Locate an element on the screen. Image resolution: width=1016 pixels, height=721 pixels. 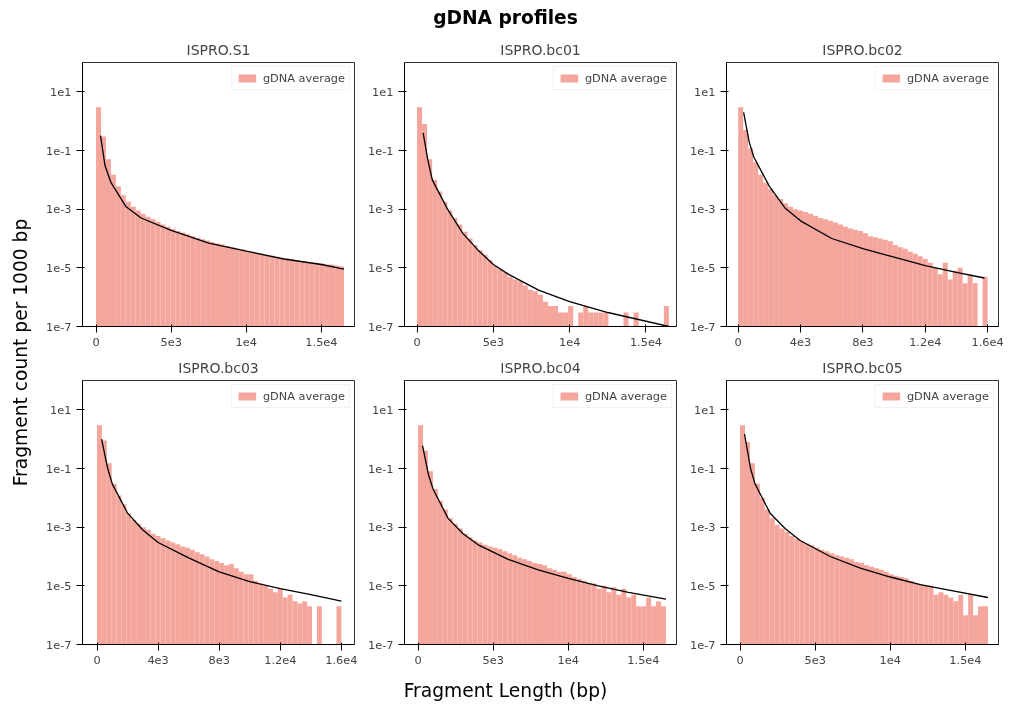
text: Fragment count per 1000 bp is located at coordinates (20, 352).